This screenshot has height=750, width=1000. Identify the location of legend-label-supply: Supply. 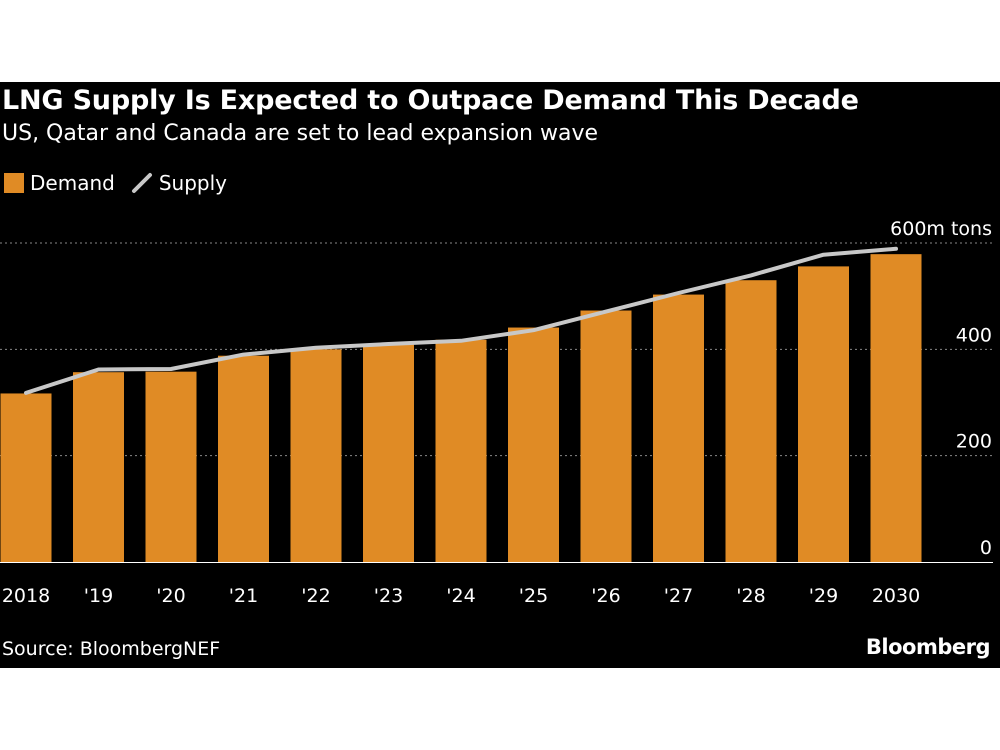
(192, 183).